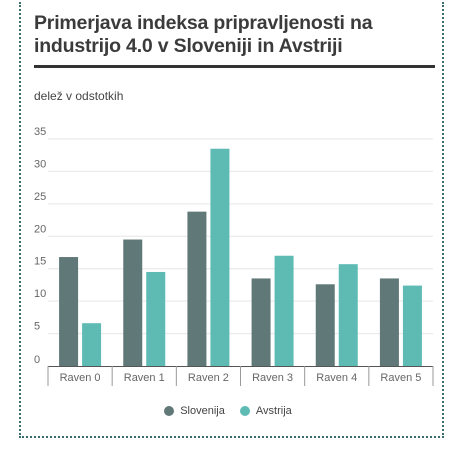 The image size is (456, 452). Describe the element at coordinates (244, 411) in the screenshot. I see `legend-swatch-avstrija` at that location.